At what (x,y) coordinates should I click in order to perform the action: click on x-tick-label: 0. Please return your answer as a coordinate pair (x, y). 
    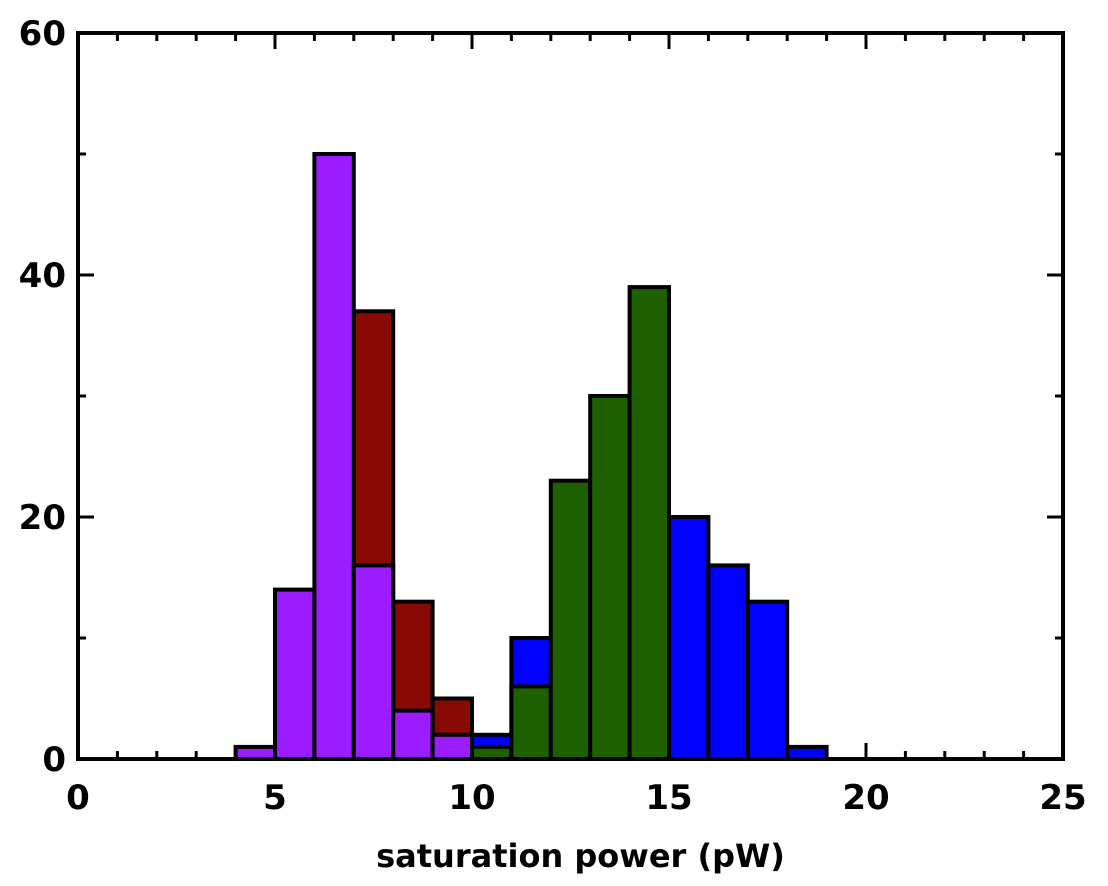
    Looking at the image, I should click on (78, 798).